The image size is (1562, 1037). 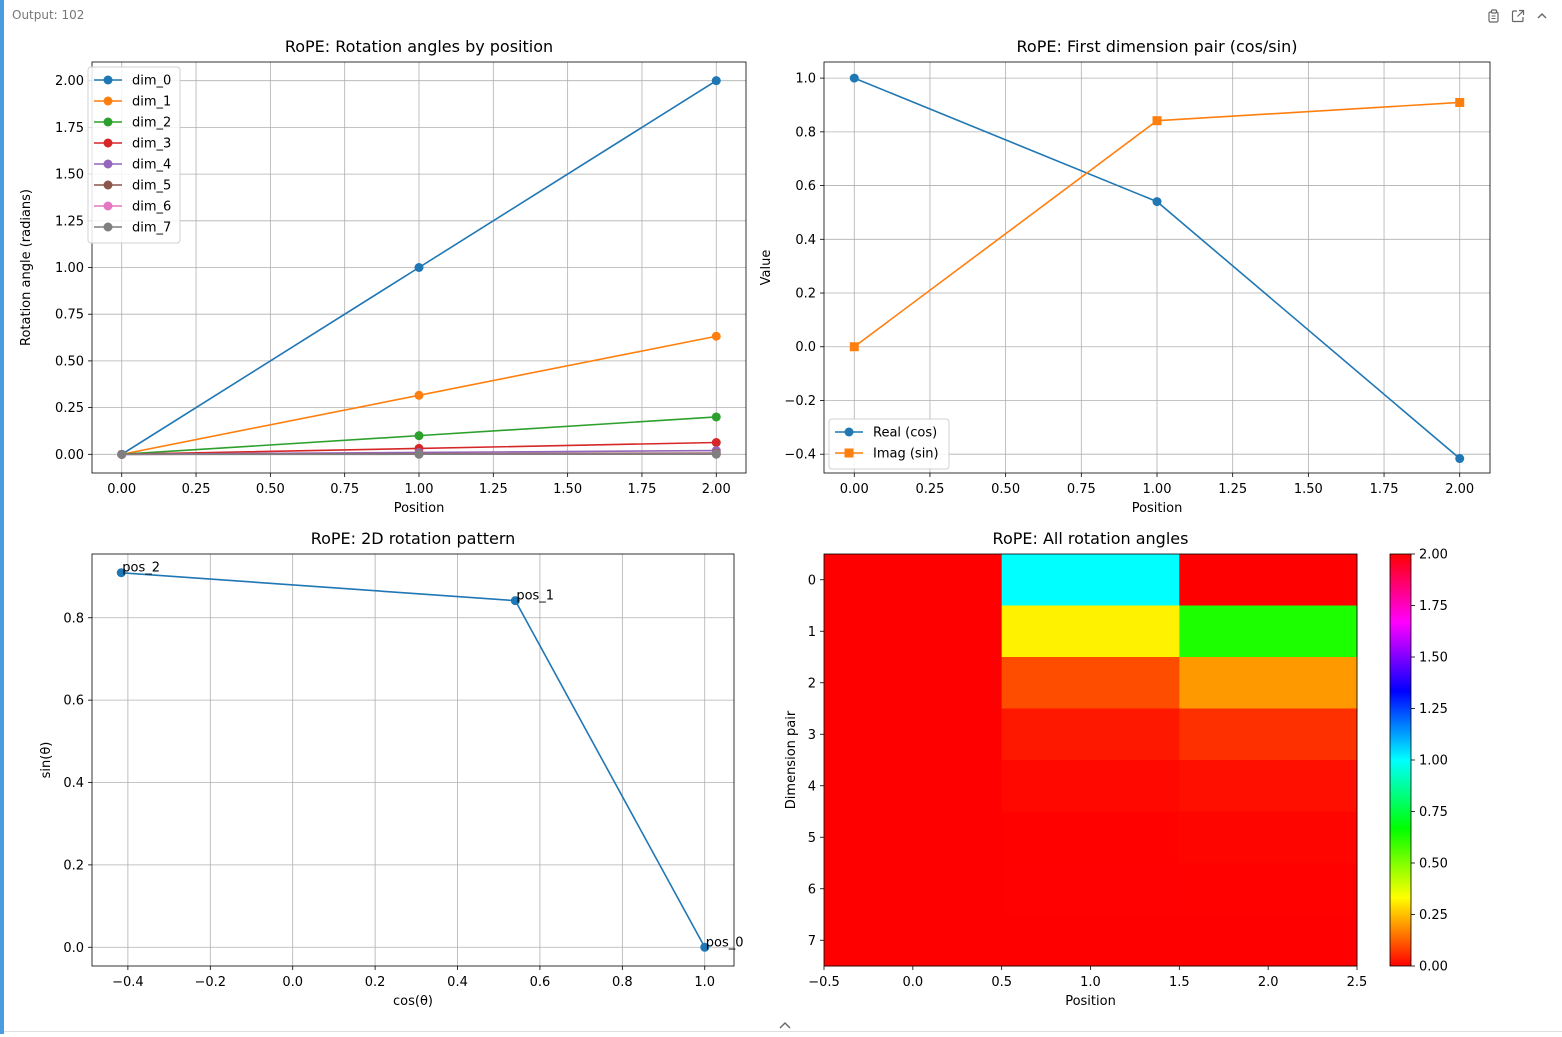 What do you see at coordinates (413, 1001) in the screenshot?
I see `x-axis-label: cos(θ)` at bounding box center [413, 1001].